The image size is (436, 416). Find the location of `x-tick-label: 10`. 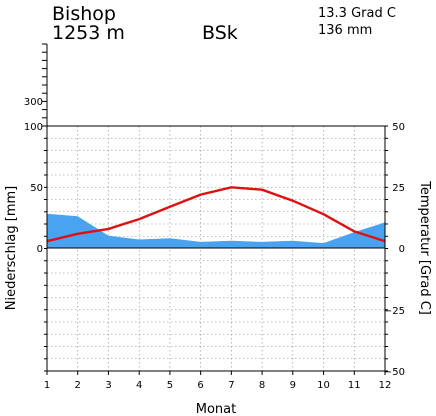

x-tick-label: 10 is located at coordinates (323, 385).